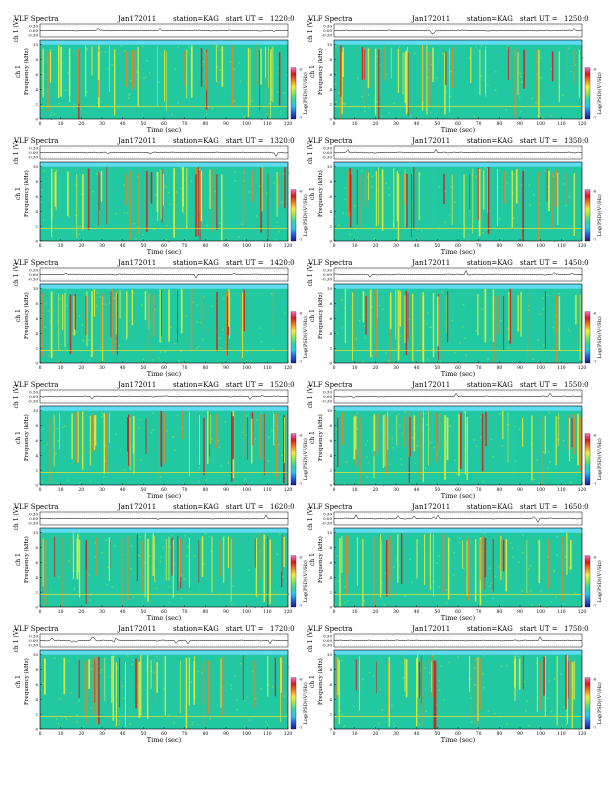  I want to click on spectrogram-ytick: 0, so click(330, 729).